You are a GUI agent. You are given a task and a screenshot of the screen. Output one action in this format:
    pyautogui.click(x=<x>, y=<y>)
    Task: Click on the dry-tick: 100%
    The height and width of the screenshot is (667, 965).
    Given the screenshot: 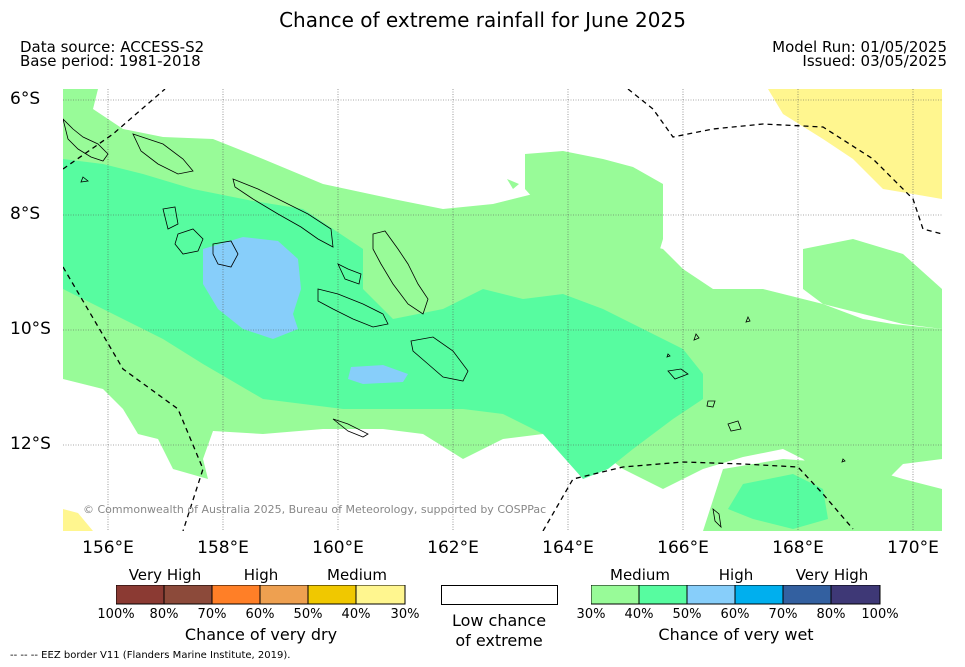 What is the action you would take?
    pyautogui.click(x=116, y=614)
    